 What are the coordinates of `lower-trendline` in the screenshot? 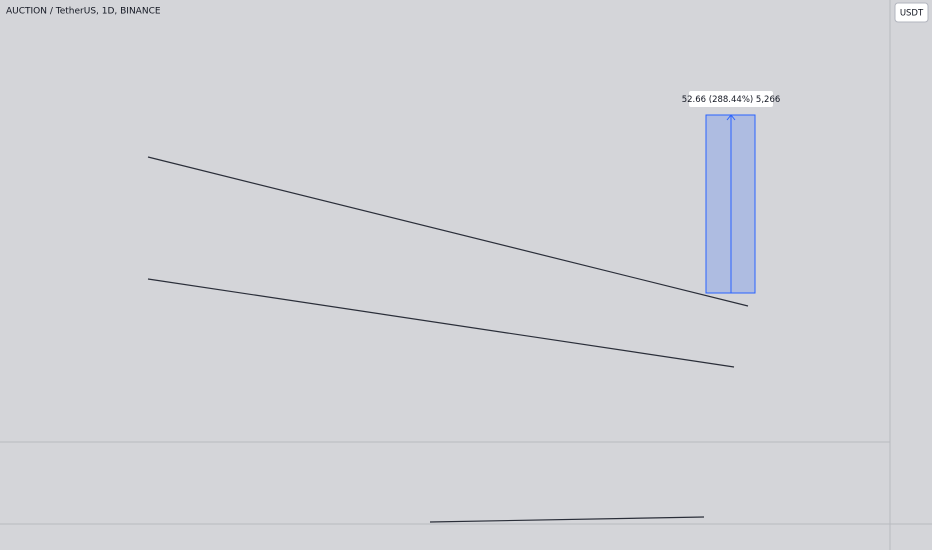 It's located at (441, 323).